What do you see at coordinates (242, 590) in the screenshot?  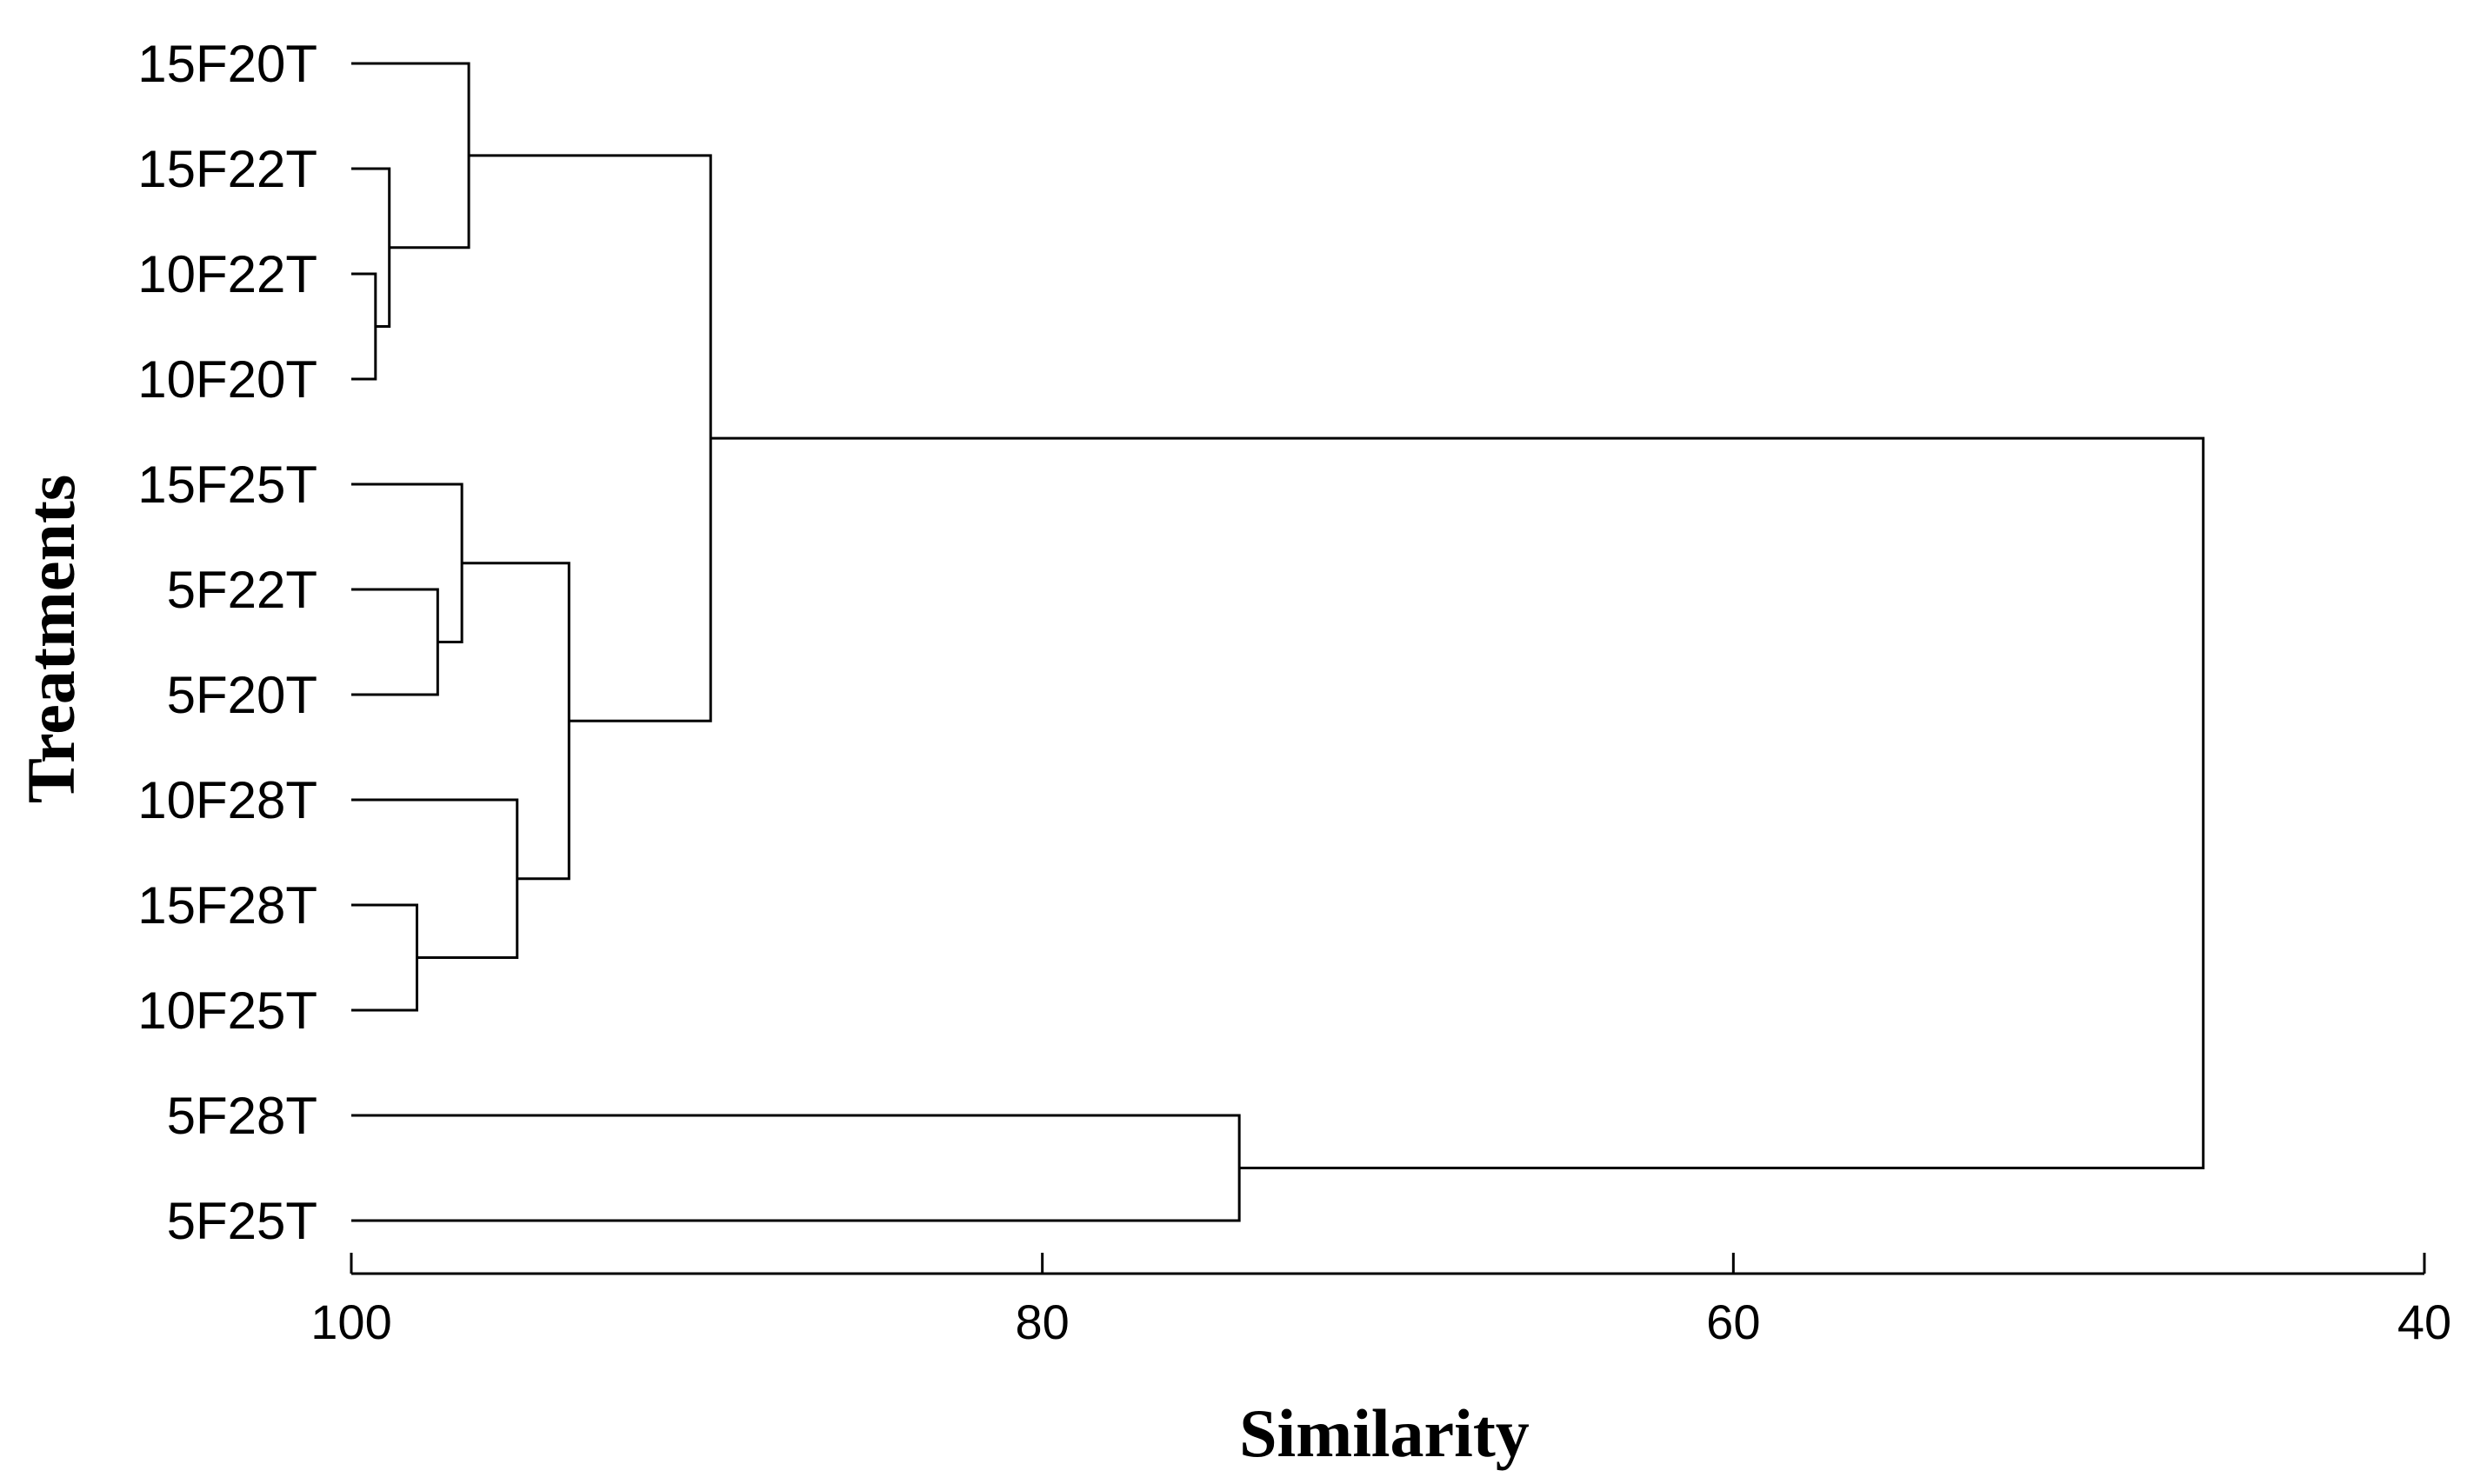 I see `leaf-label: 5F22T` at bounding box center [242, 590].